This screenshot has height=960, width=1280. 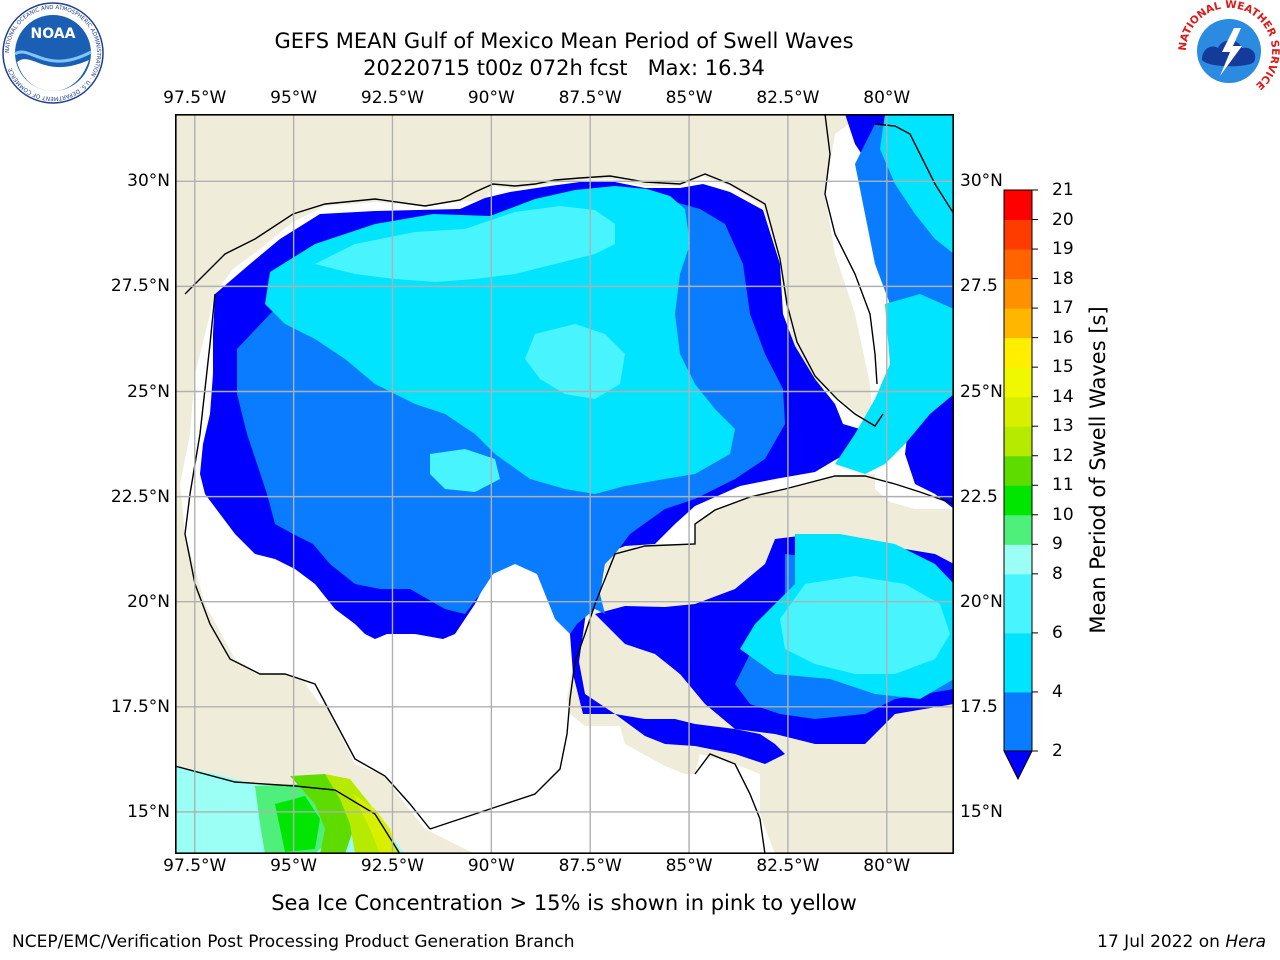 What do you see at coordinates (590, 98) in the screenshot?
I see `lon-tick-top-4: 87.5°W` at bounding box center [590, 98].